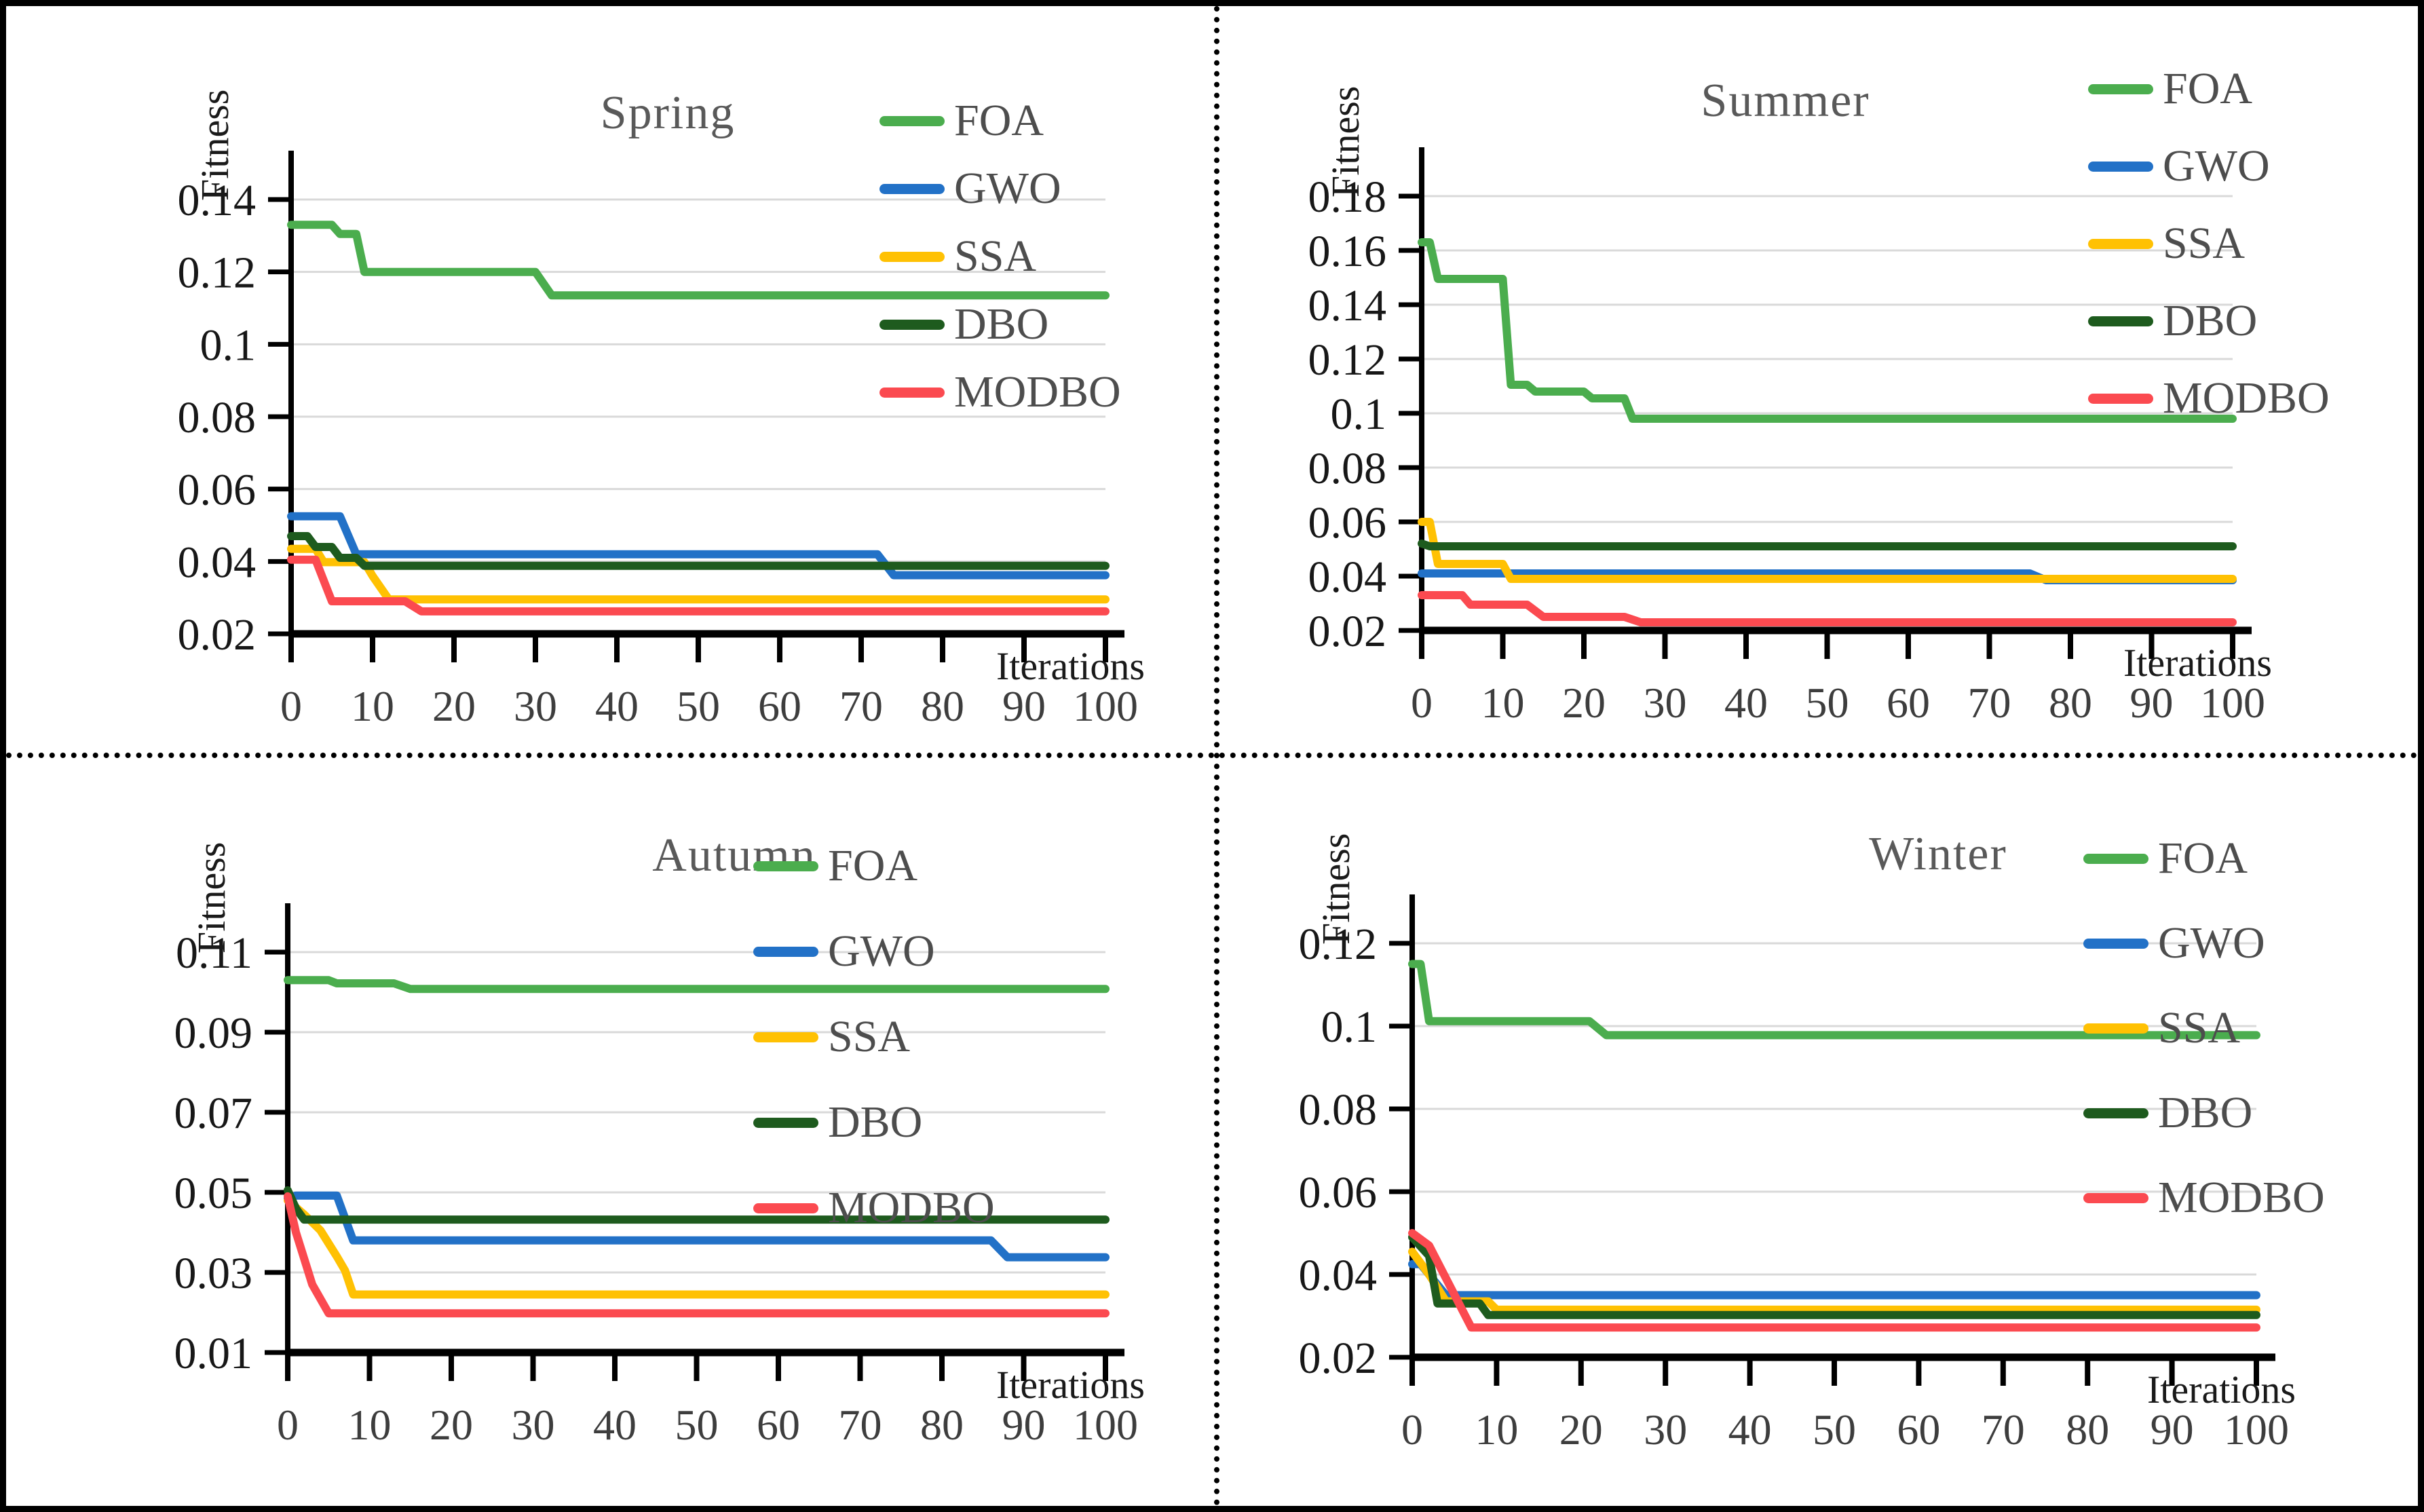 This screenshot has width=2424, height=1512. I want to click on svg-text: 0.11, so click(214, 953).